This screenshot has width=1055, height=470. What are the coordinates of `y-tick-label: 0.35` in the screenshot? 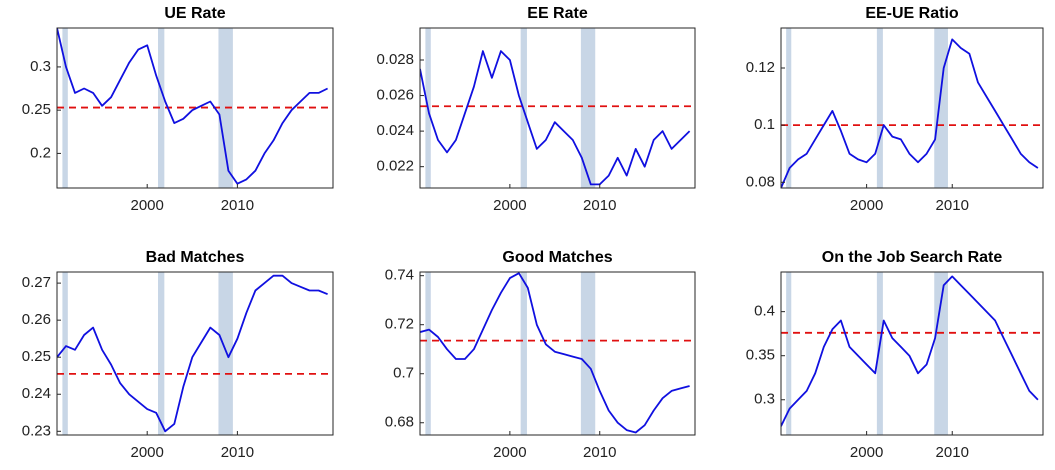 It's located at (760, 355).